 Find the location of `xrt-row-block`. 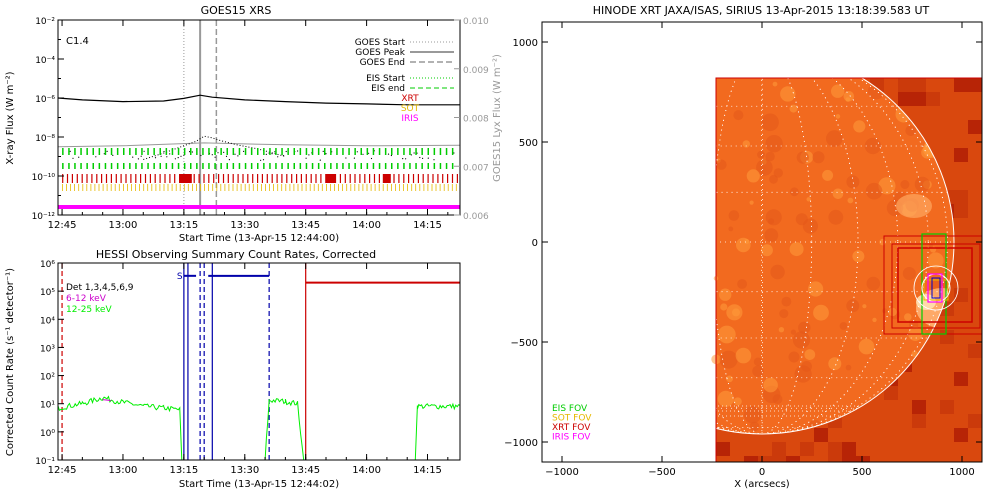

xrt-row-block is located at coordinates (331, 178).